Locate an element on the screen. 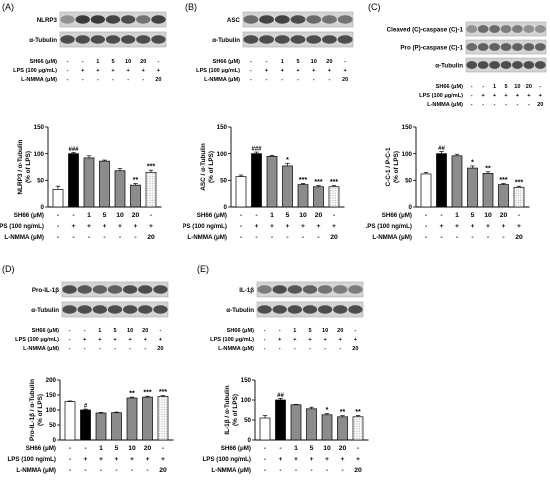 The image size is (550, 501). treatment-value: 10 is located at coordinates (314, 62).